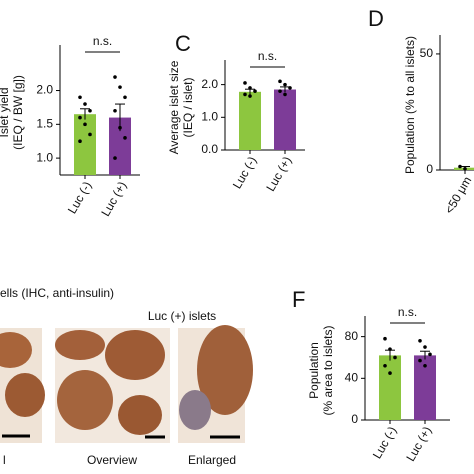 This screenshot has width=474, height=474. I want to click on x-tick-label: <50 μm, so click(458, 195).